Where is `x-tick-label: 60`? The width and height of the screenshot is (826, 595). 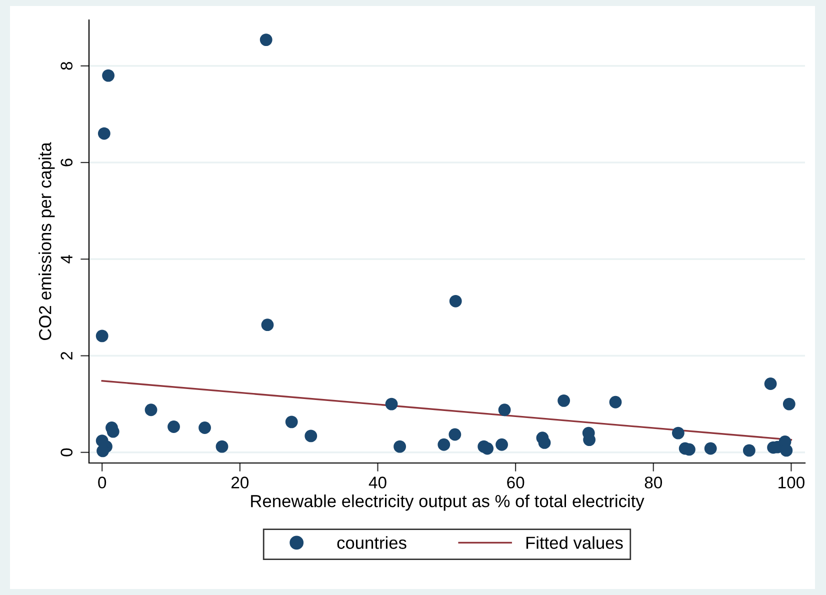 x-tick-label: 60 is located at coordinates (515, 482).